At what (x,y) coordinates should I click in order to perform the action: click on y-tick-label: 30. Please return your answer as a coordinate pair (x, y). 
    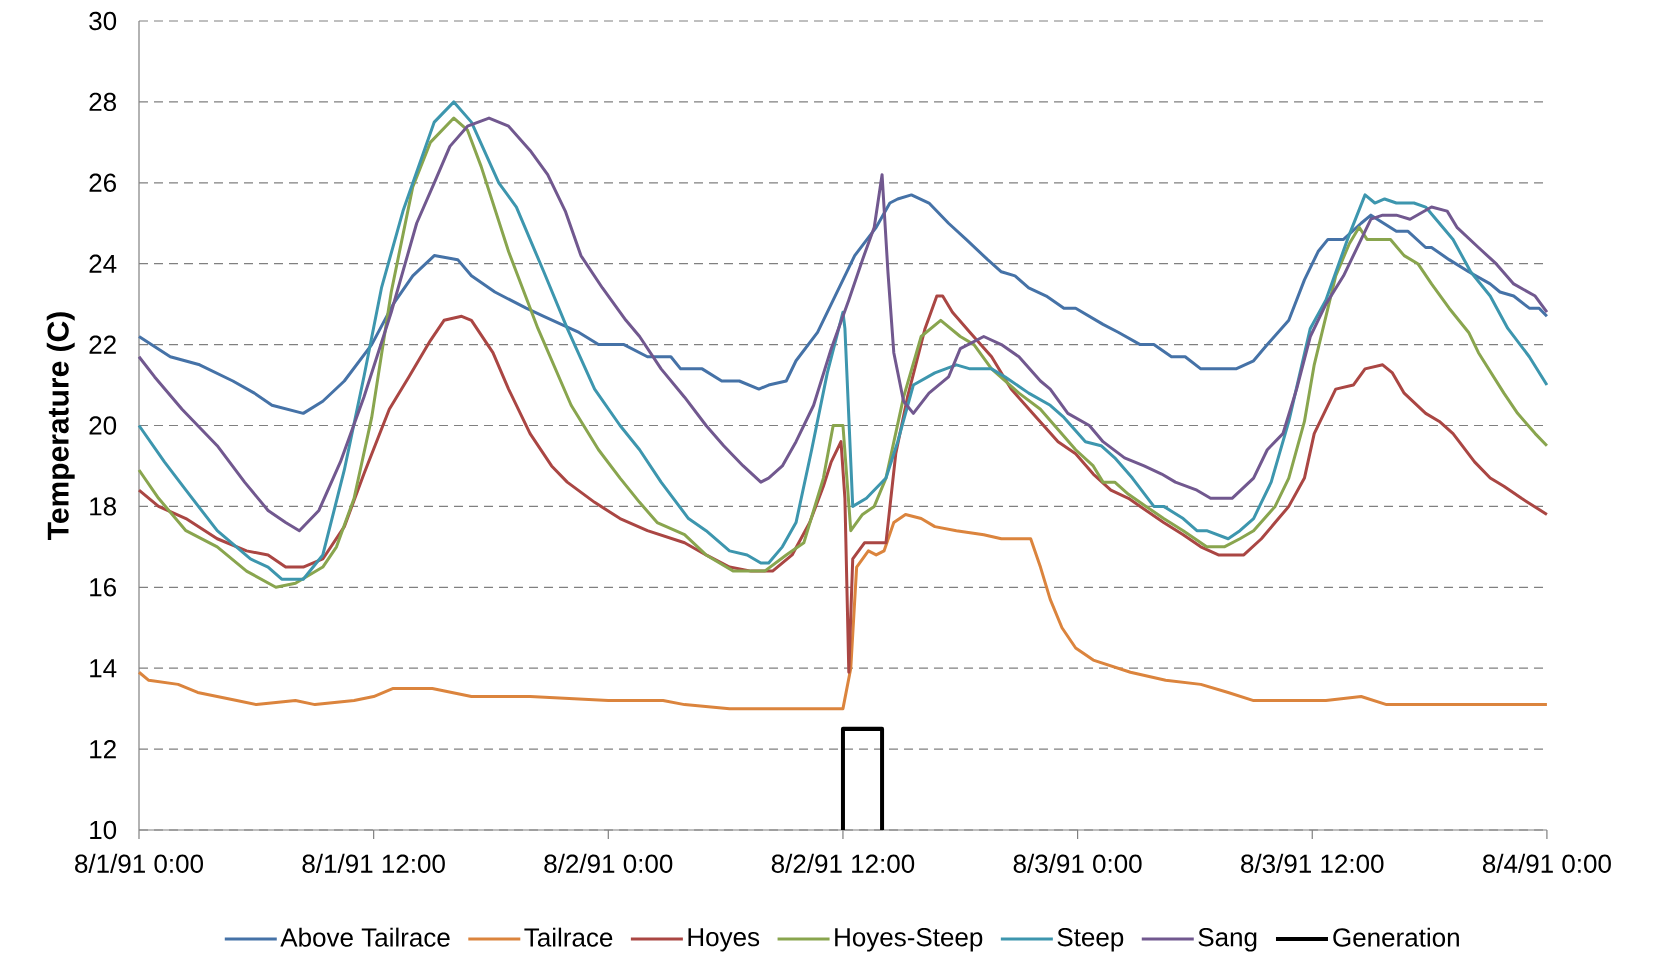
    Looking at the image, I should click on (103, 21).